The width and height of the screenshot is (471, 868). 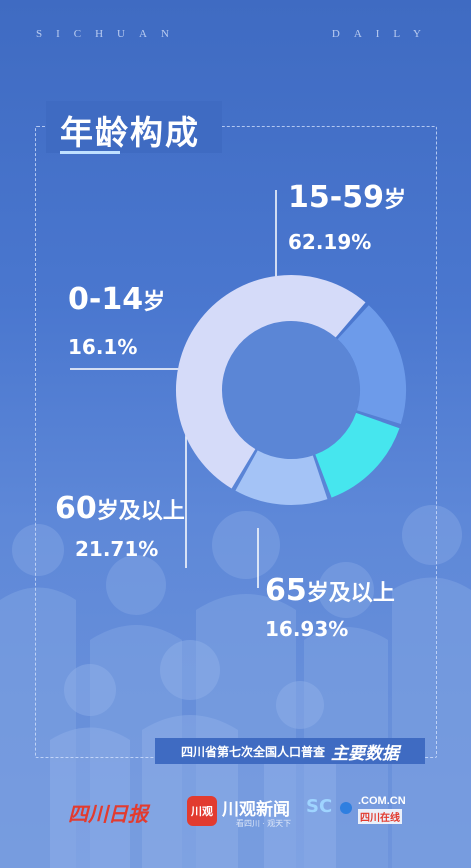 I want to click on chart-title: 年龄构成, so click(x=130, y=132).